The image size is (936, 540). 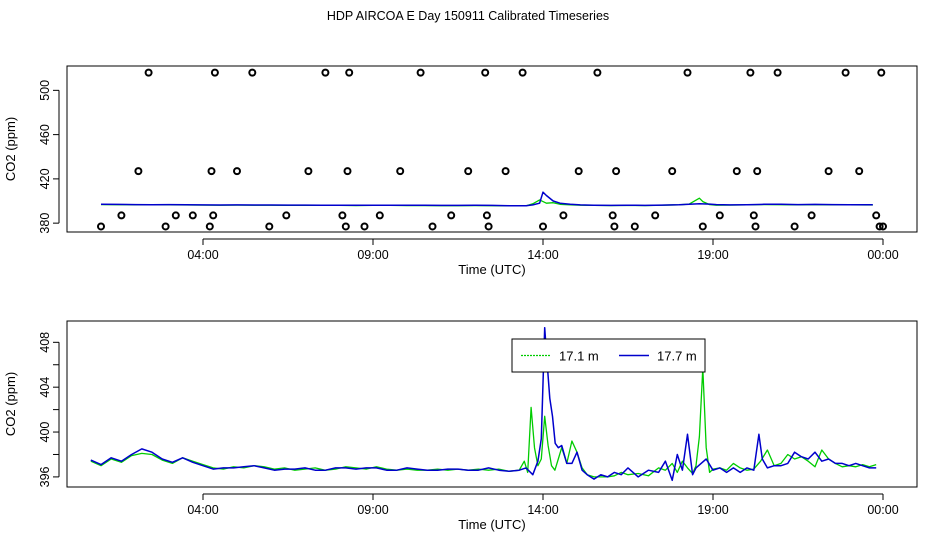 What do you see at coordinates (45, 342) in the screenshot?
I see `y-tick-label: 408` at bounding box center [45, 342].